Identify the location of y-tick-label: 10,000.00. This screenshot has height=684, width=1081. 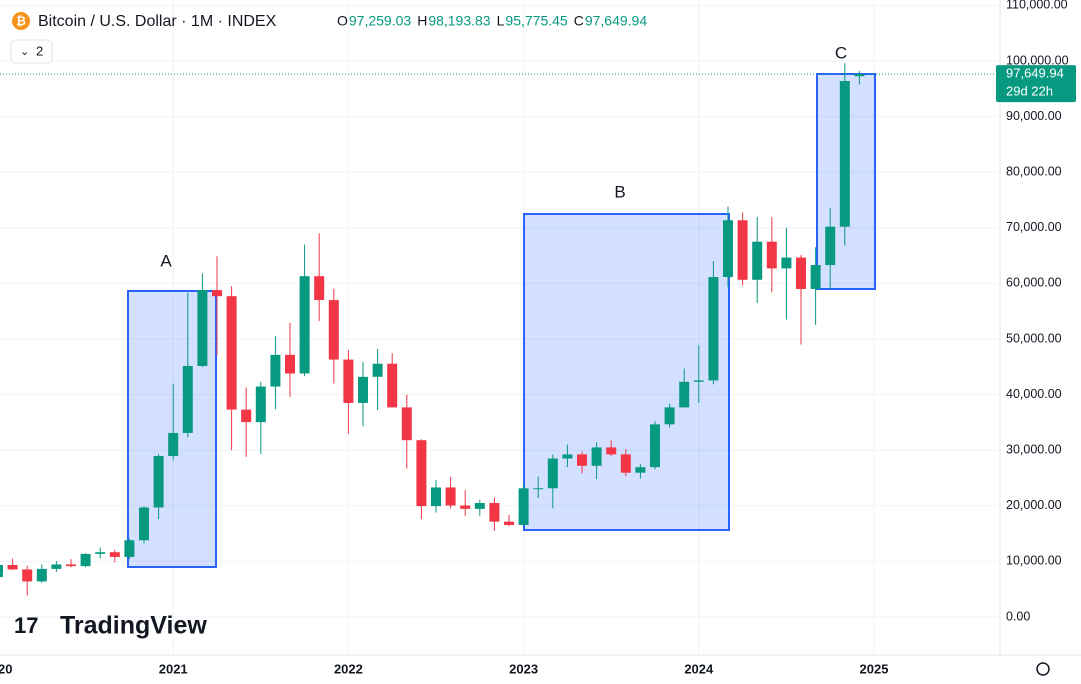
(1034, 561).